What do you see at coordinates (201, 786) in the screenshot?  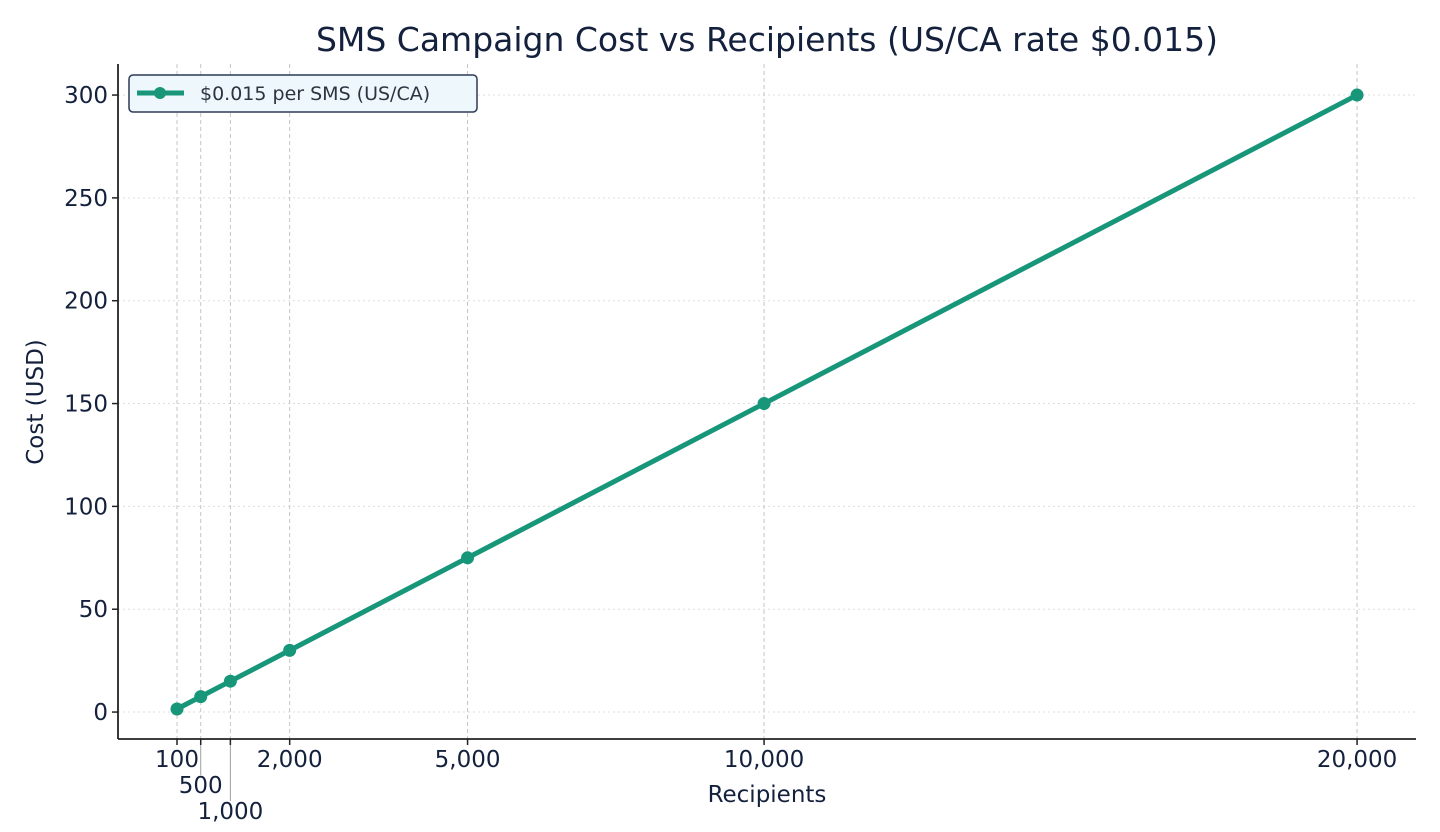 I see `x-tick-label: 500` at bounding box center [201, 786].